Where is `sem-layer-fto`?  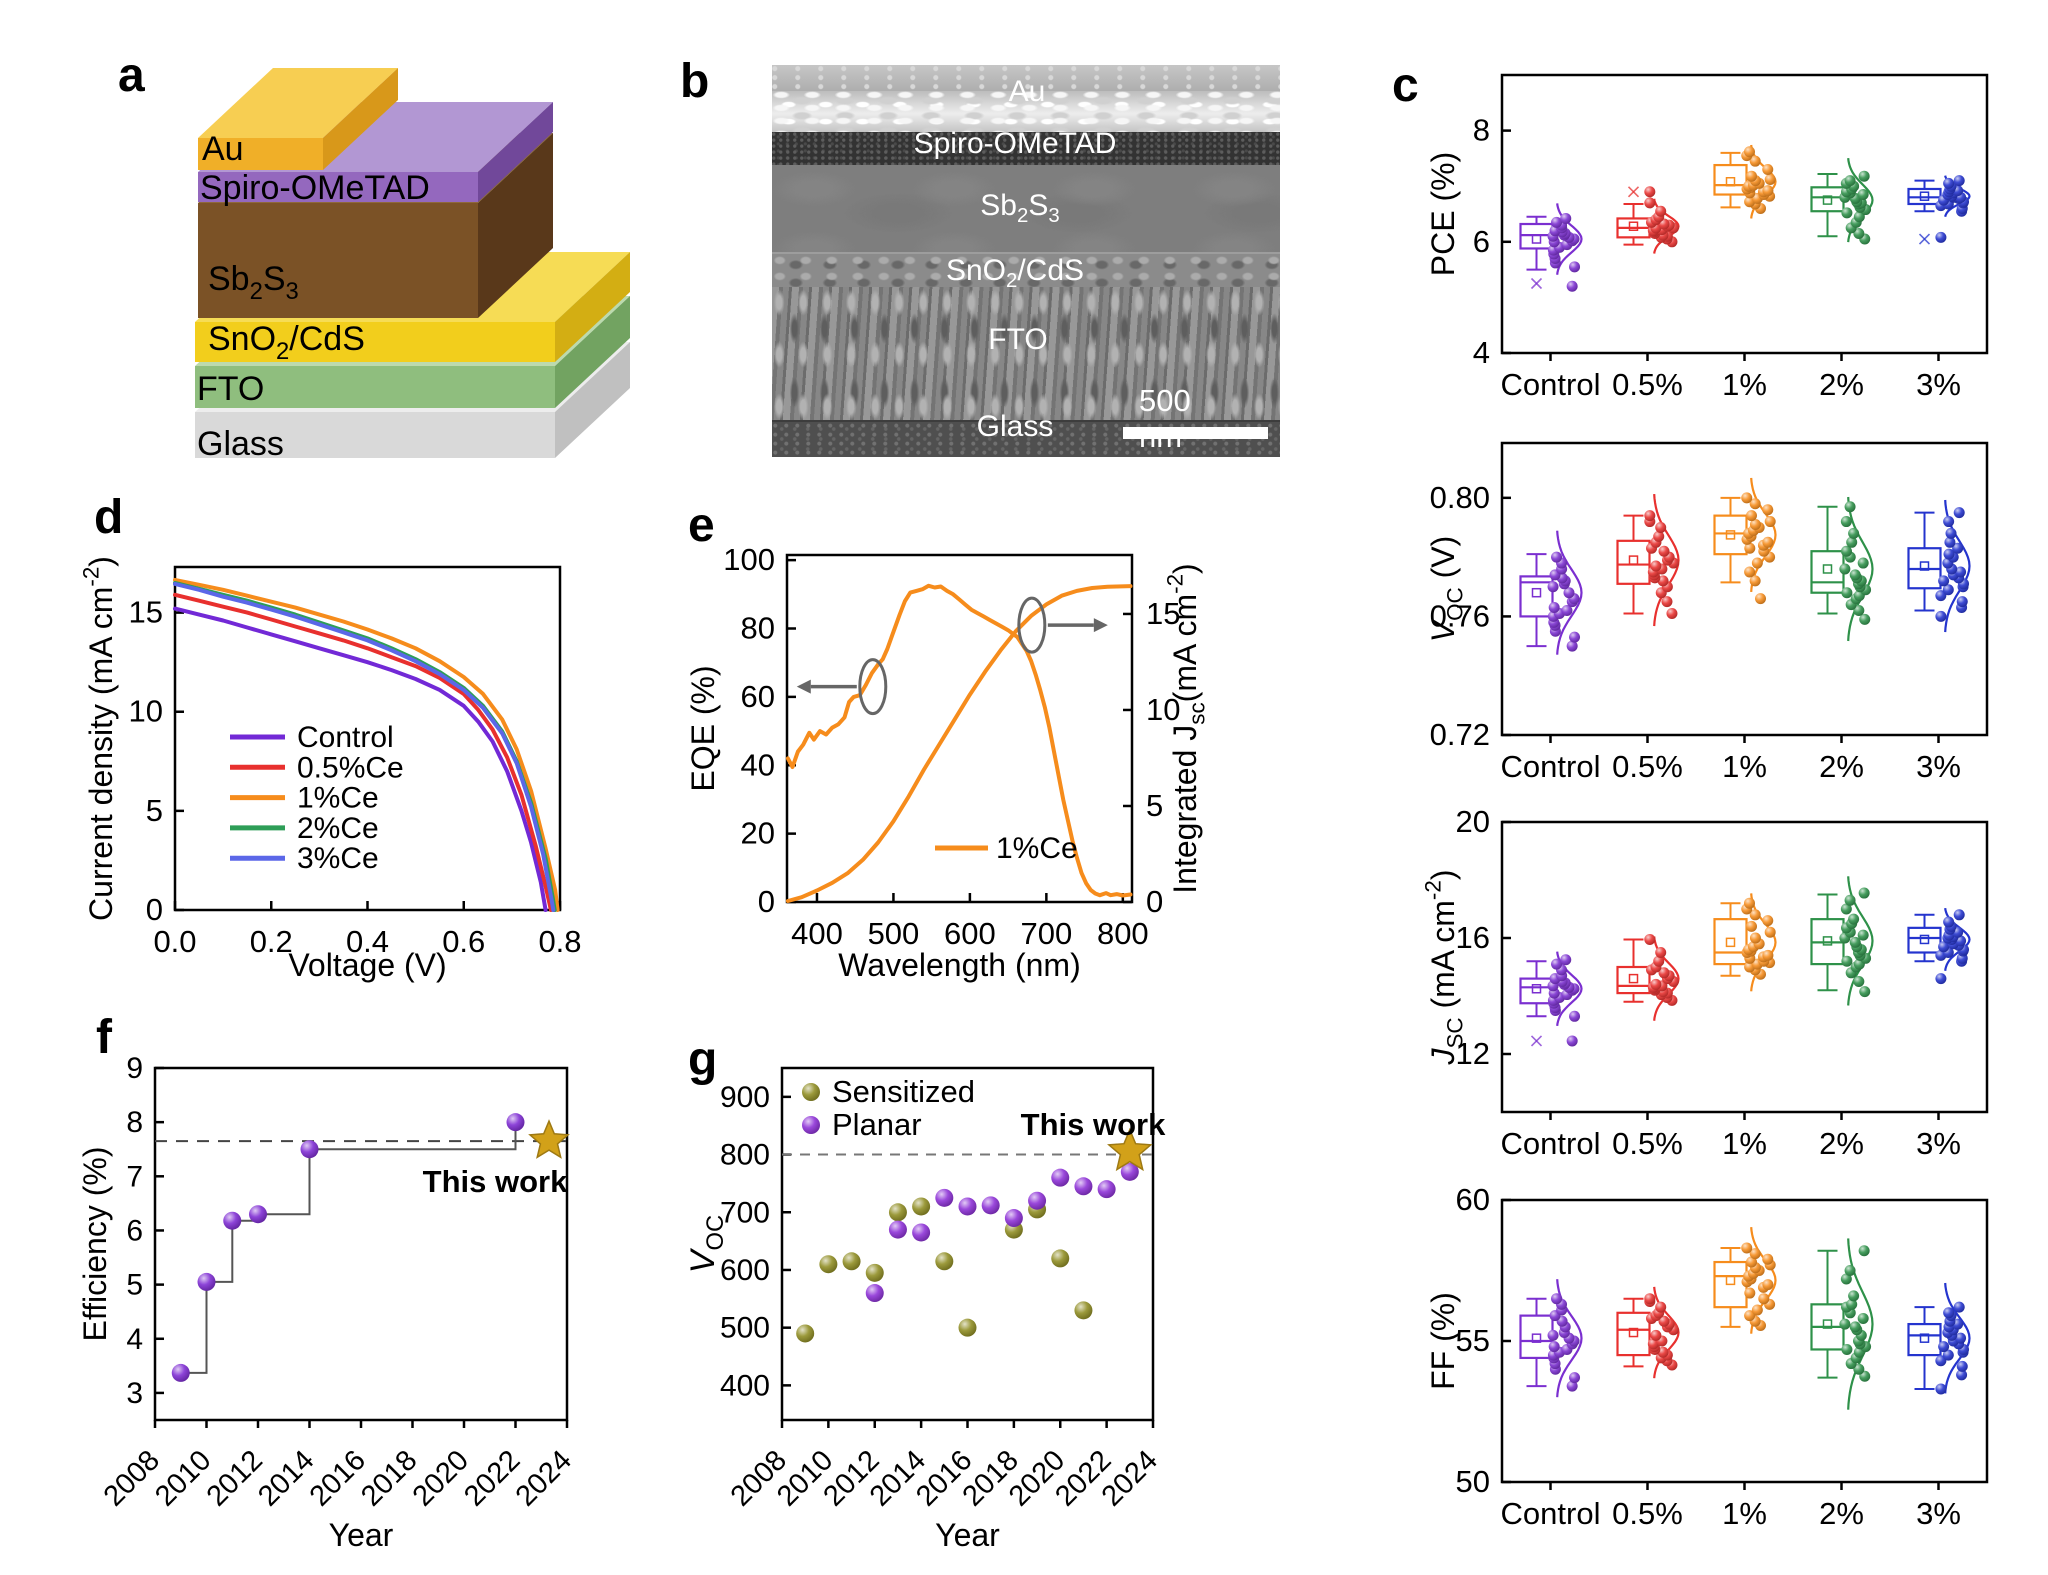
sem-layer-fto is located at coordinates (1026, 353).